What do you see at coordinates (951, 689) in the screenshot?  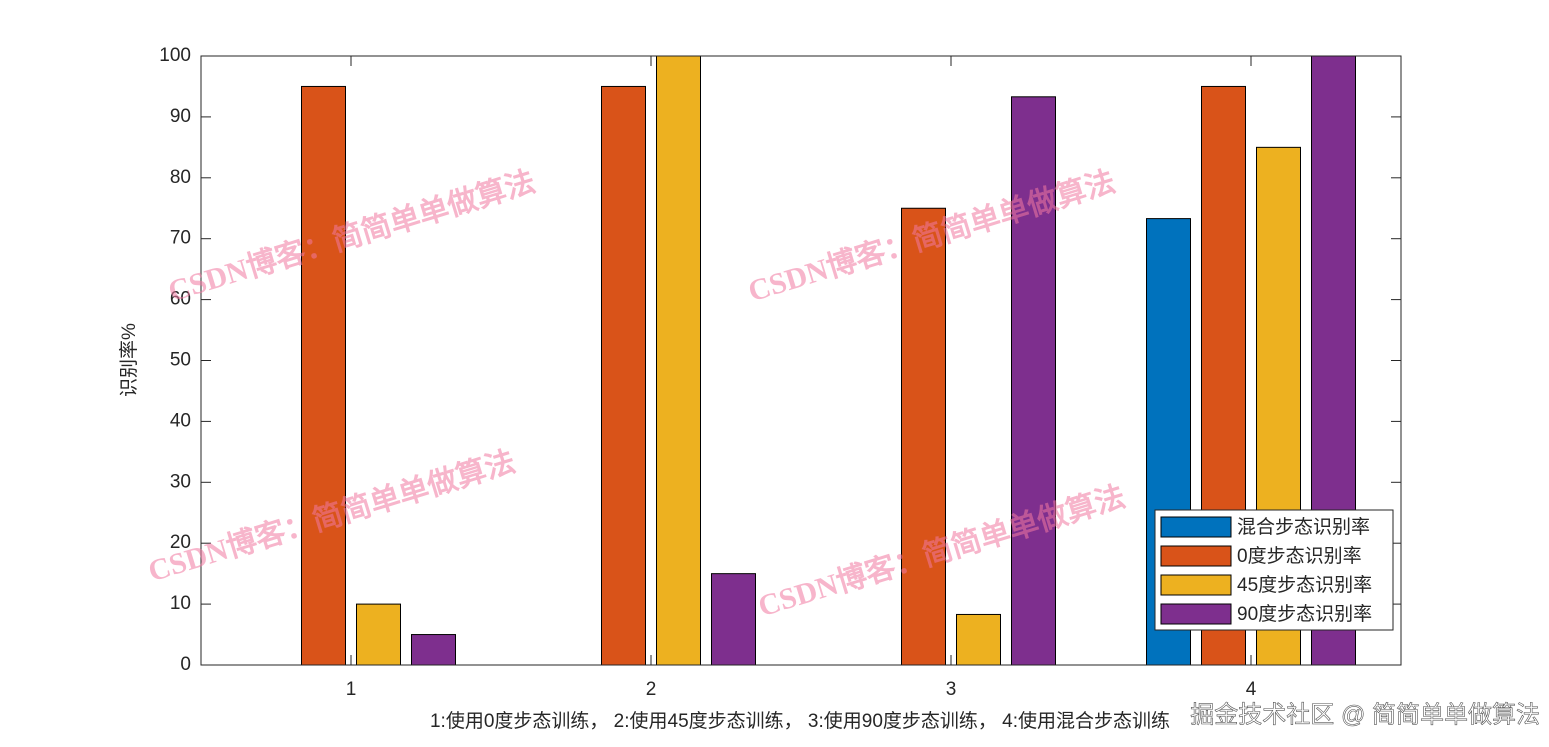 I see `x-tick-label: 3` at bounding box center [951, 689].